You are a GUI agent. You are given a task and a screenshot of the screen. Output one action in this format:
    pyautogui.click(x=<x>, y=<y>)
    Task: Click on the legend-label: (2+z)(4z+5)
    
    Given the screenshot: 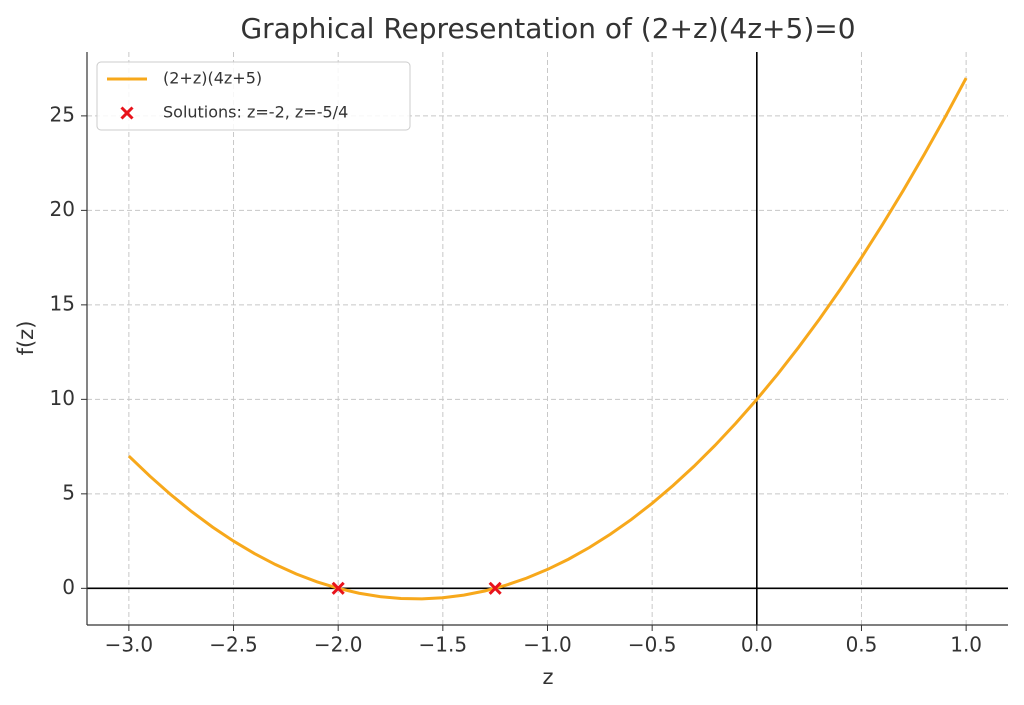 What is the action you would take?
    pyautogui.click(x=212, y=78)
    